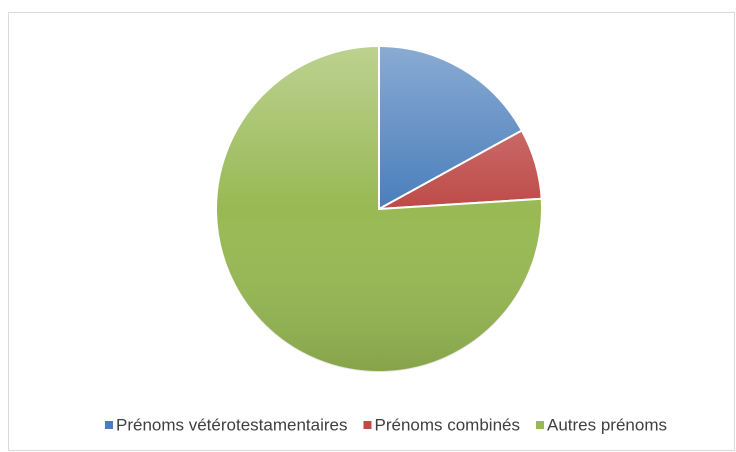 Image resolution: width=736 pixels, height=452 pixels. Describe the element at coordinates (232, 424) in the screenshot. I see `legend-label: Prénoms vétérotestamentaires` at that location.